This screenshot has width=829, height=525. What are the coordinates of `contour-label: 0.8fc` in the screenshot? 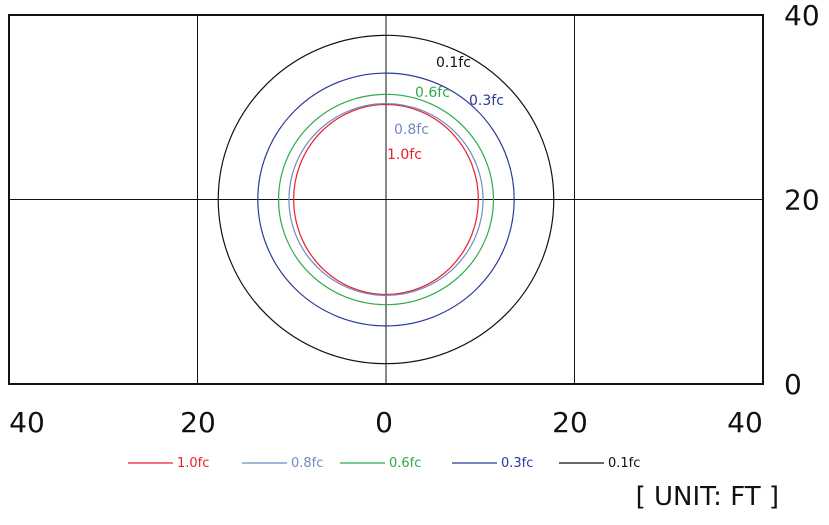 It's located at (411, 130).